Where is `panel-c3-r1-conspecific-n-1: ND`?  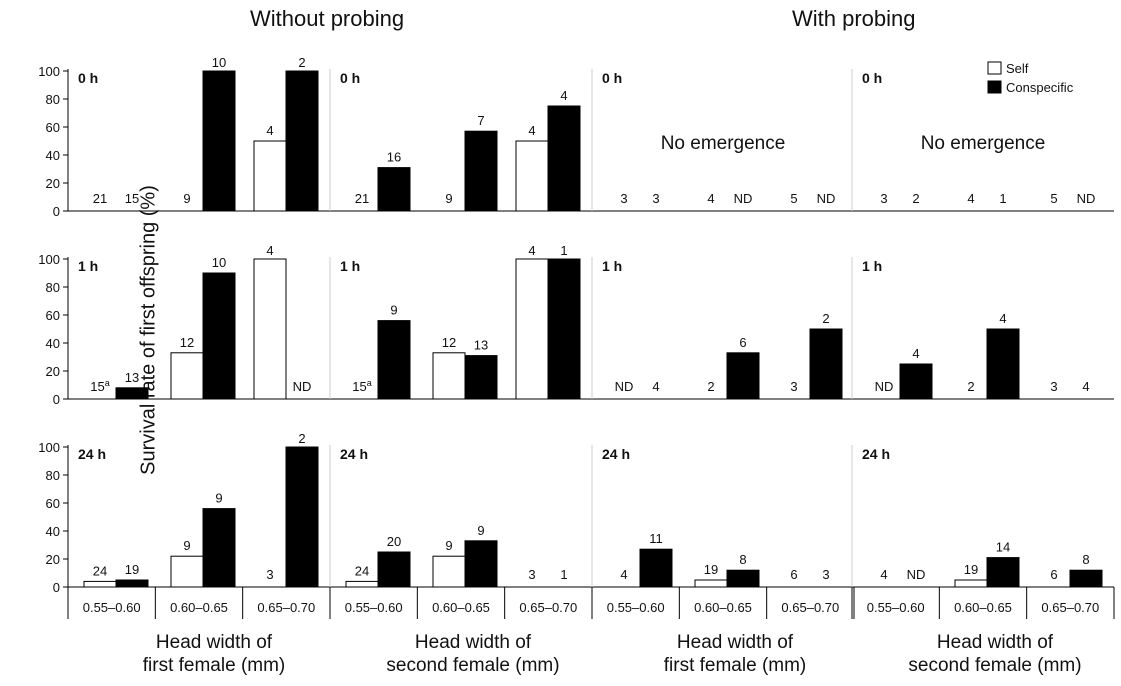
panel-c3-r1-conspecific-n-1: ND is located at coordinates (743, 198).